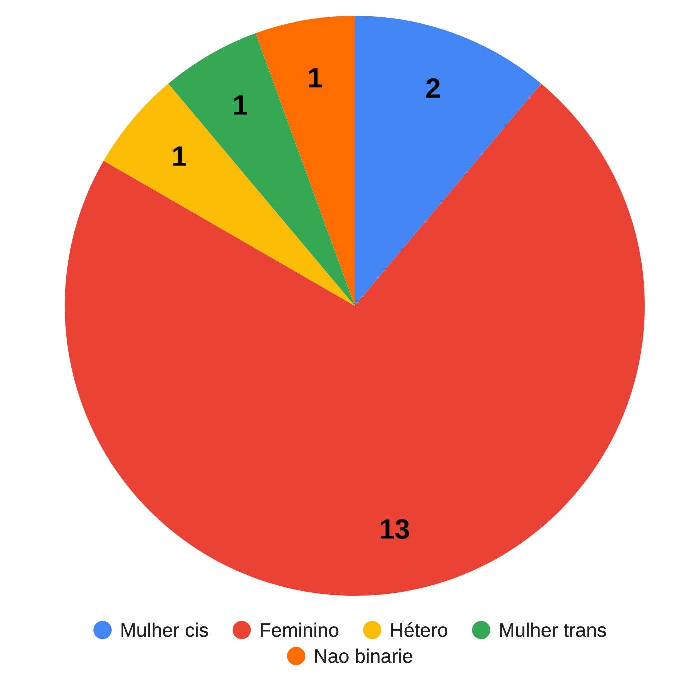 Image resolution: width=700 pixels, height=682 pixels. I want to click on legend-label: Mulher cis, so click(165, 630).